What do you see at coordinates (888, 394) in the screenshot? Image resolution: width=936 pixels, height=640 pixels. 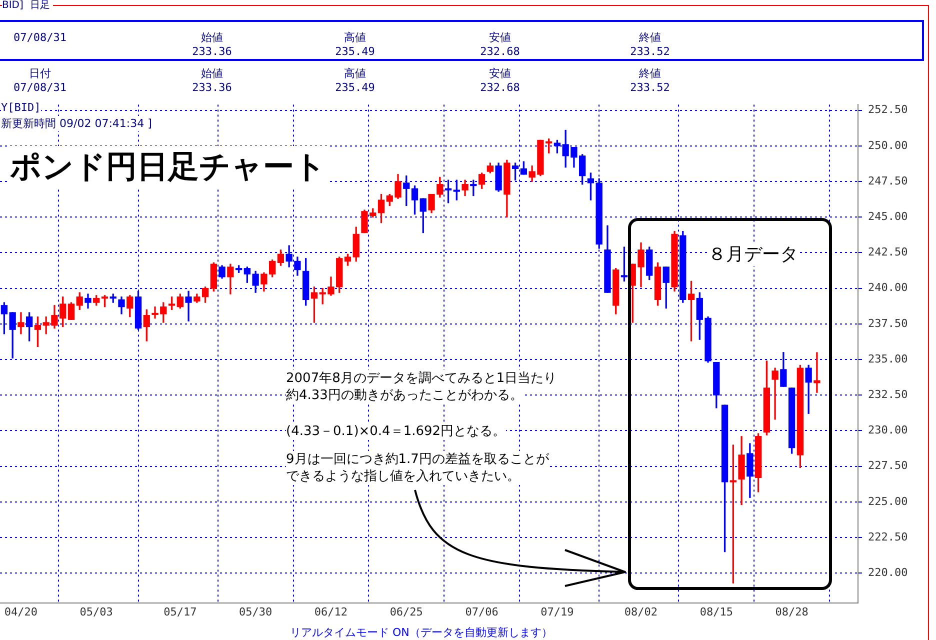 I see `y-tick-label: 232.50` at bounding box center [888, 394].